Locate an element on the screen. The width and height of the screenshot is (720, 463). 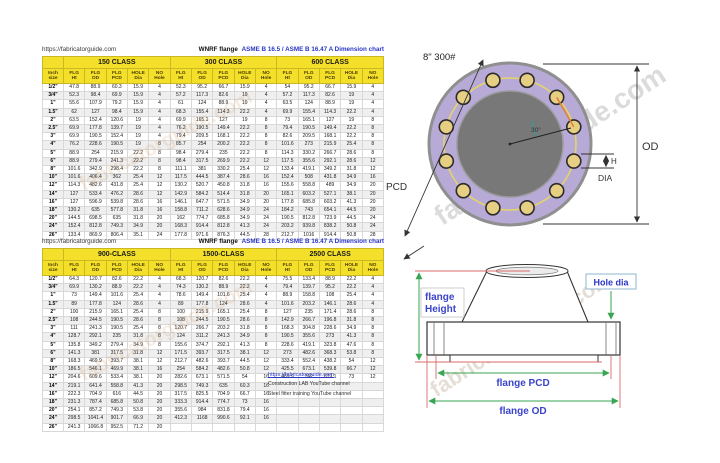
column-header: HOLE Dia is located at coordinates (138, 76).